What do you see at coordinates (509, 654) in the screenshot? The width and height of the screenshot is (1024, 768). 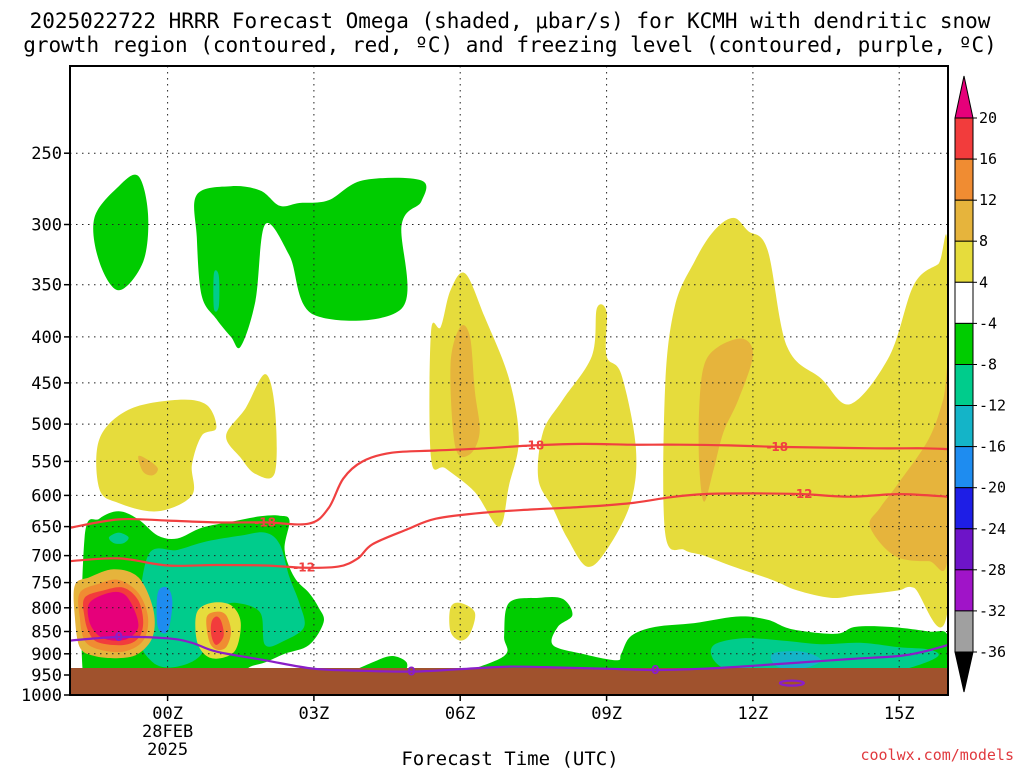 I see `freezing-level-contour` at bounding box center [509, 654].